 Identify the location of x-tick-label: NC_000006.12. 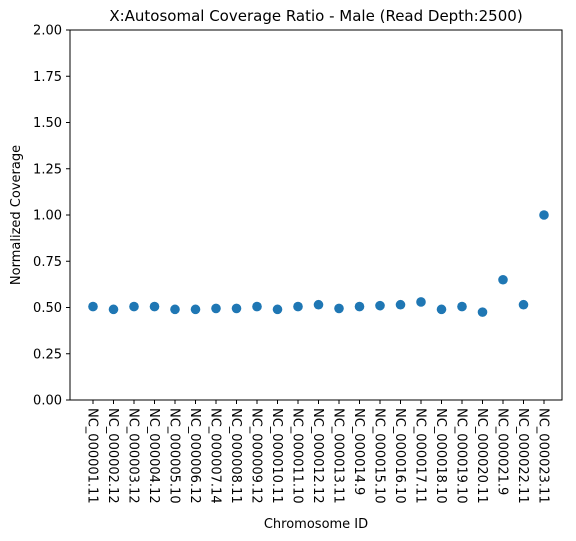
(194, 456).